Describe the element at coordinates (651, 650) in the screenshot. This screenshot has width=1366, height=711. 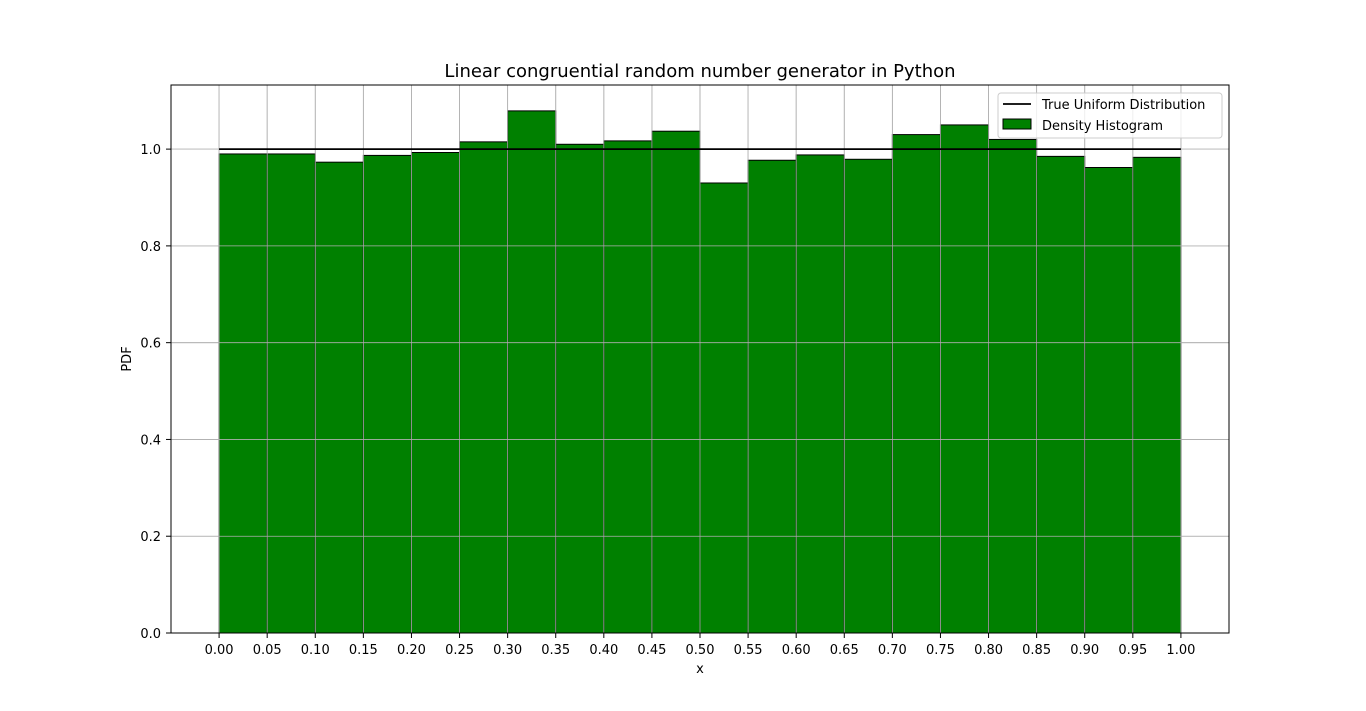
I see `x-tick-label: 0.45` at that location.